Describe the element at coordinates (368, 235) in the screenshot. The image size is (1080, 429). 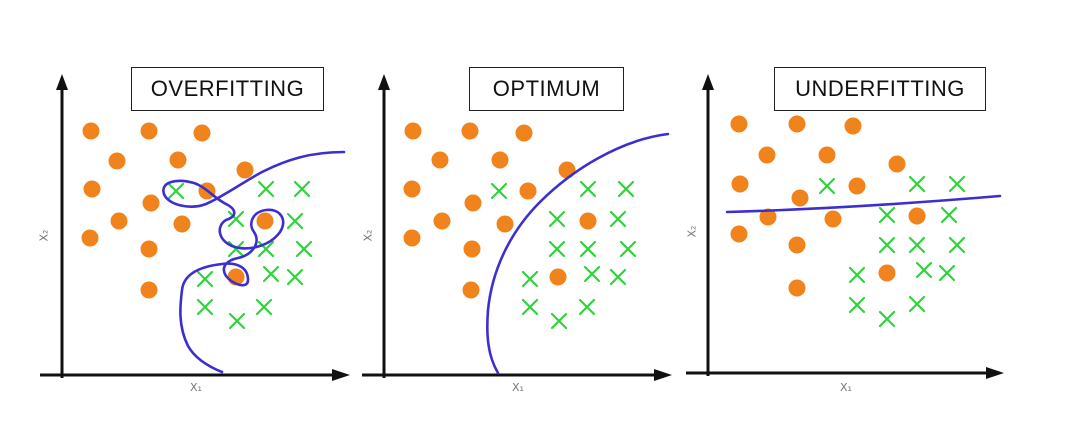
I see `optimum-y-axis-label: X₂` at that location.